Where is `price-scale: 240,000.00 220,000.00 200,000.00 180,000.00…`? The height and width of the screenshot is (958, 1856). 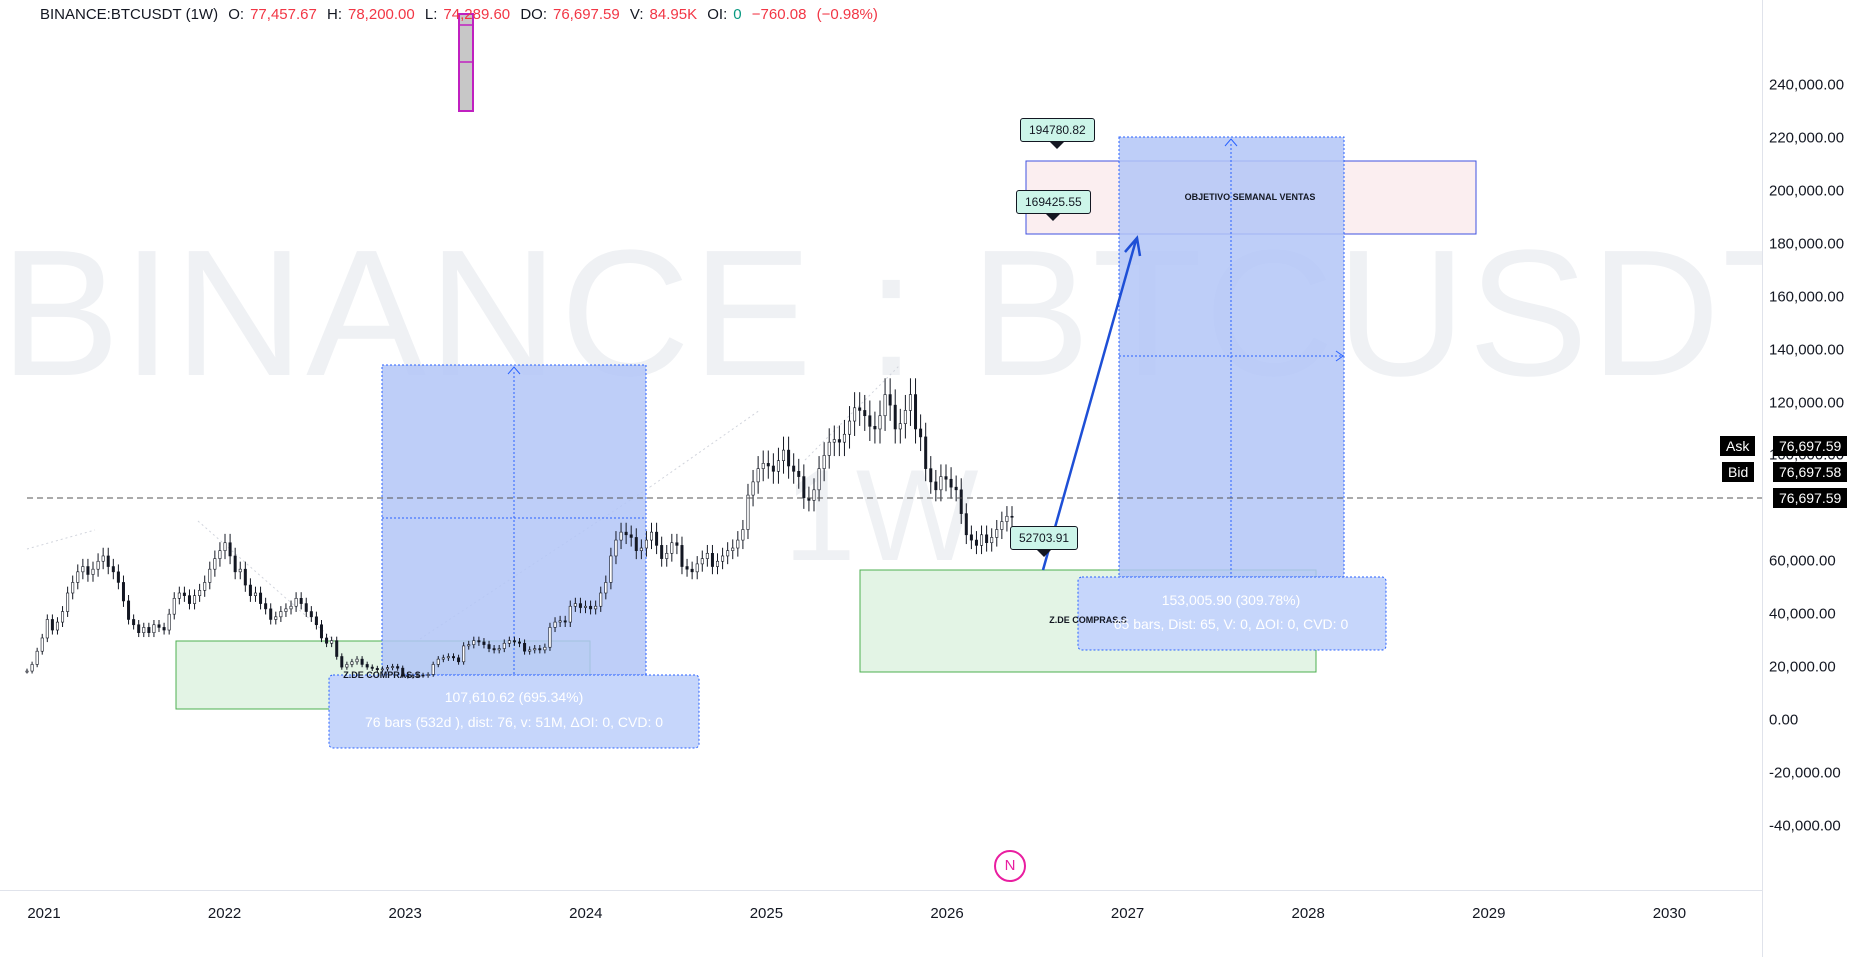
price-scale: 240,000.00 220,000.00 200,000.00 180,000.00… is located at coordinates (1809, 478).